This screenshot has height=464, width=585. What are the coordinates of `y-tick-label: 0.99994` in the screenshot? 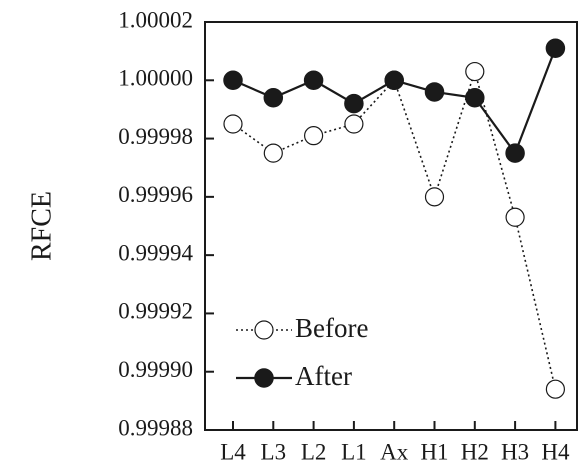 It's located at (155, 252).